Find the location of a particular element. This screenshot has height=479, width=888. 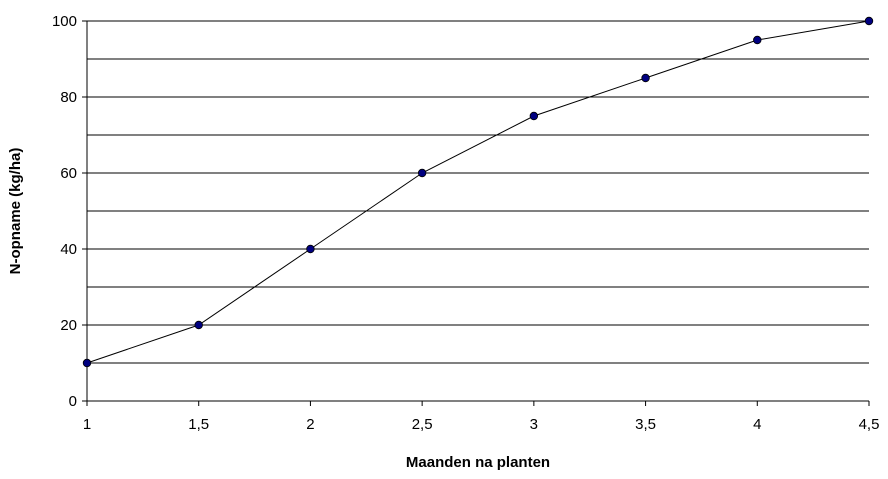

y-tick-label: 60 is located at coordinates (68, 173).